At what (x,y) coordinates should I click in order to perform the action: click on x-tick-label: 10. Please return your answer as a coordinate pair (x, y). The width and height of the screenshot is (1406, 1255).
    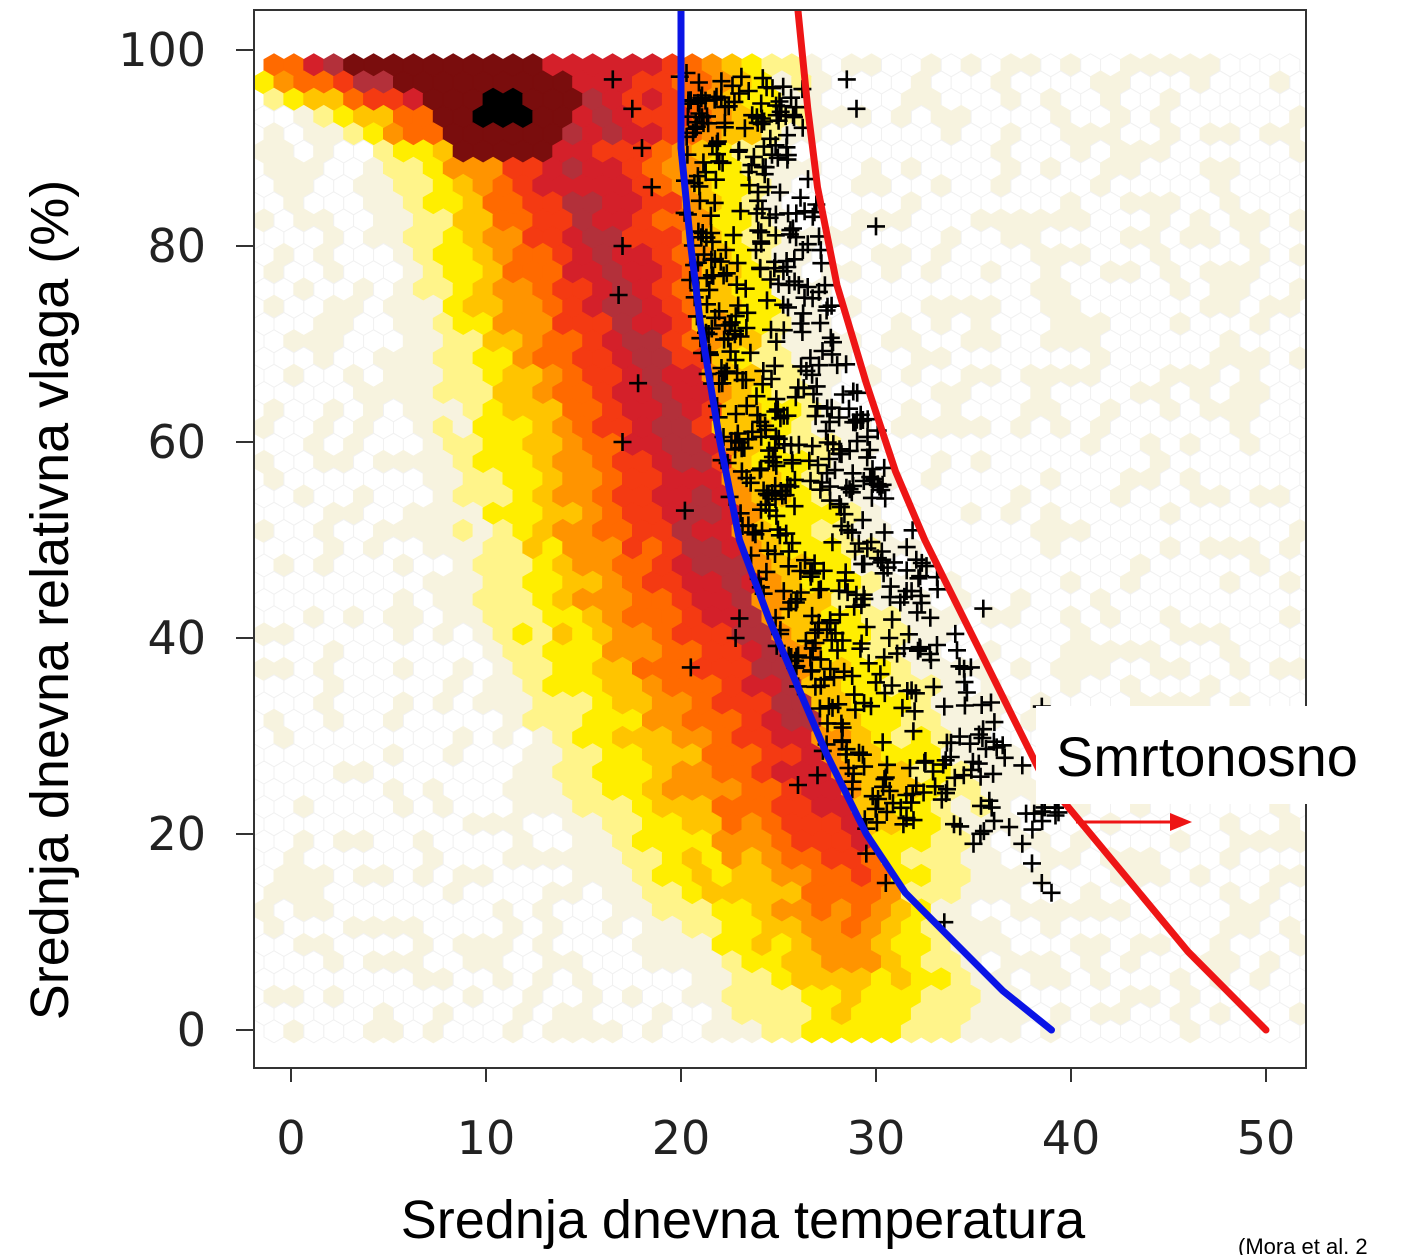
    Looking at the image, I should click on (486, 1138).